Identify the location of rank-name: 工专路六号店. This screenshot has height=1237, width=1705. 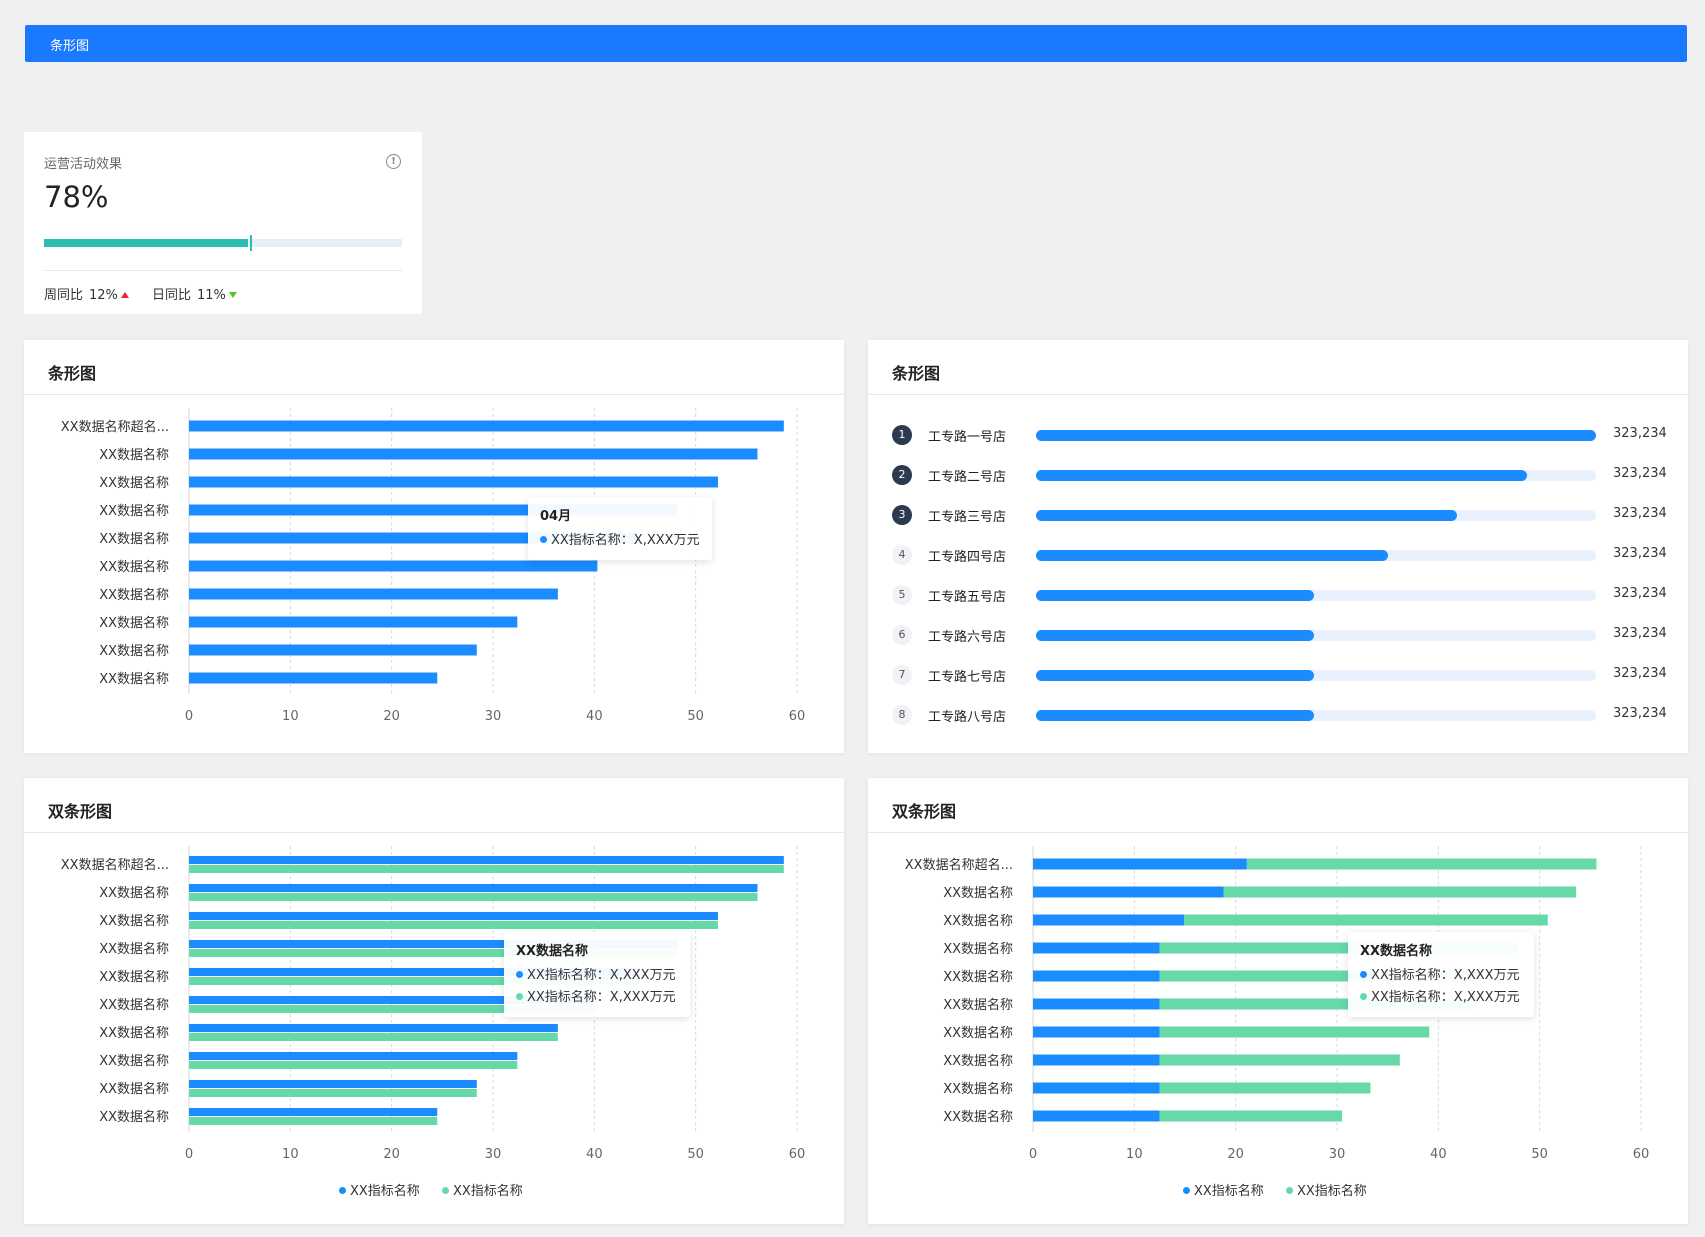
(967, 637).